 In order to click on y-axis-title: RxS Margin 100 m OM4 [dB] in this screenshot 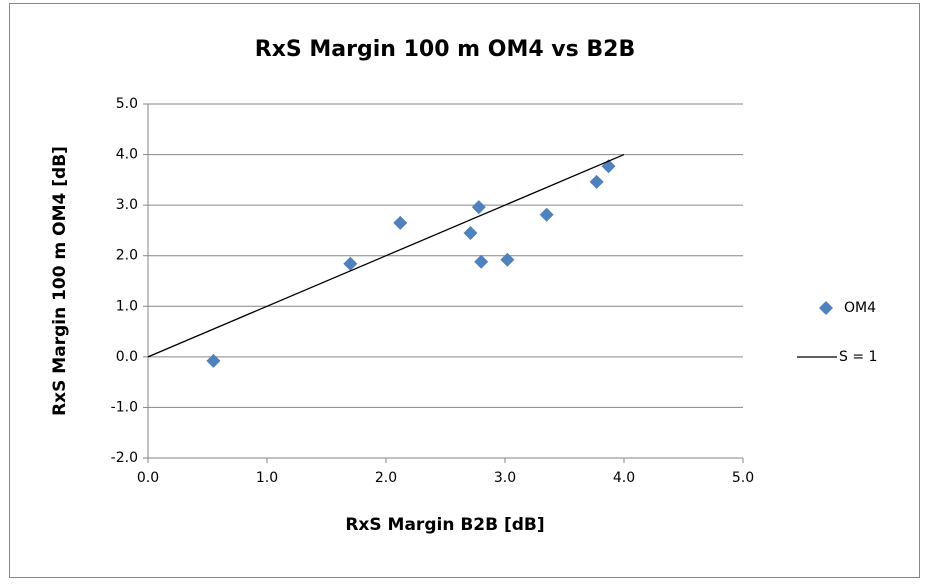, I will do `click(60, 281)`.